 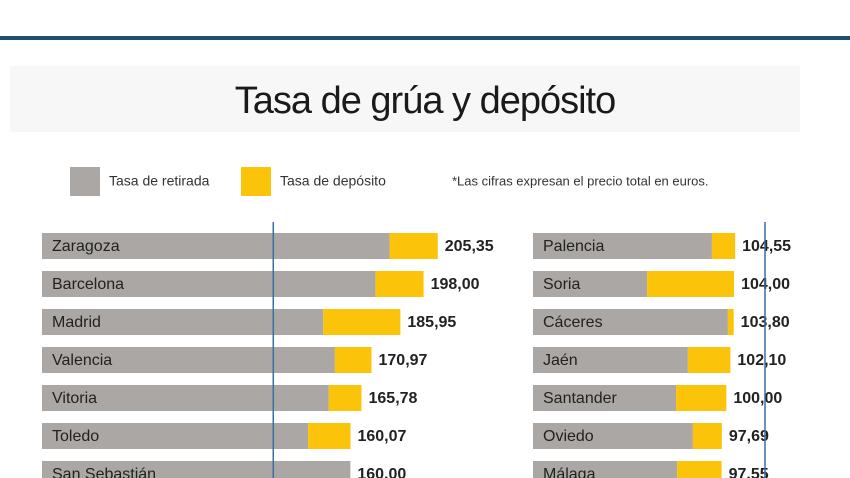 I want to click on total-label: 97,69, so click(x=749, y=436).